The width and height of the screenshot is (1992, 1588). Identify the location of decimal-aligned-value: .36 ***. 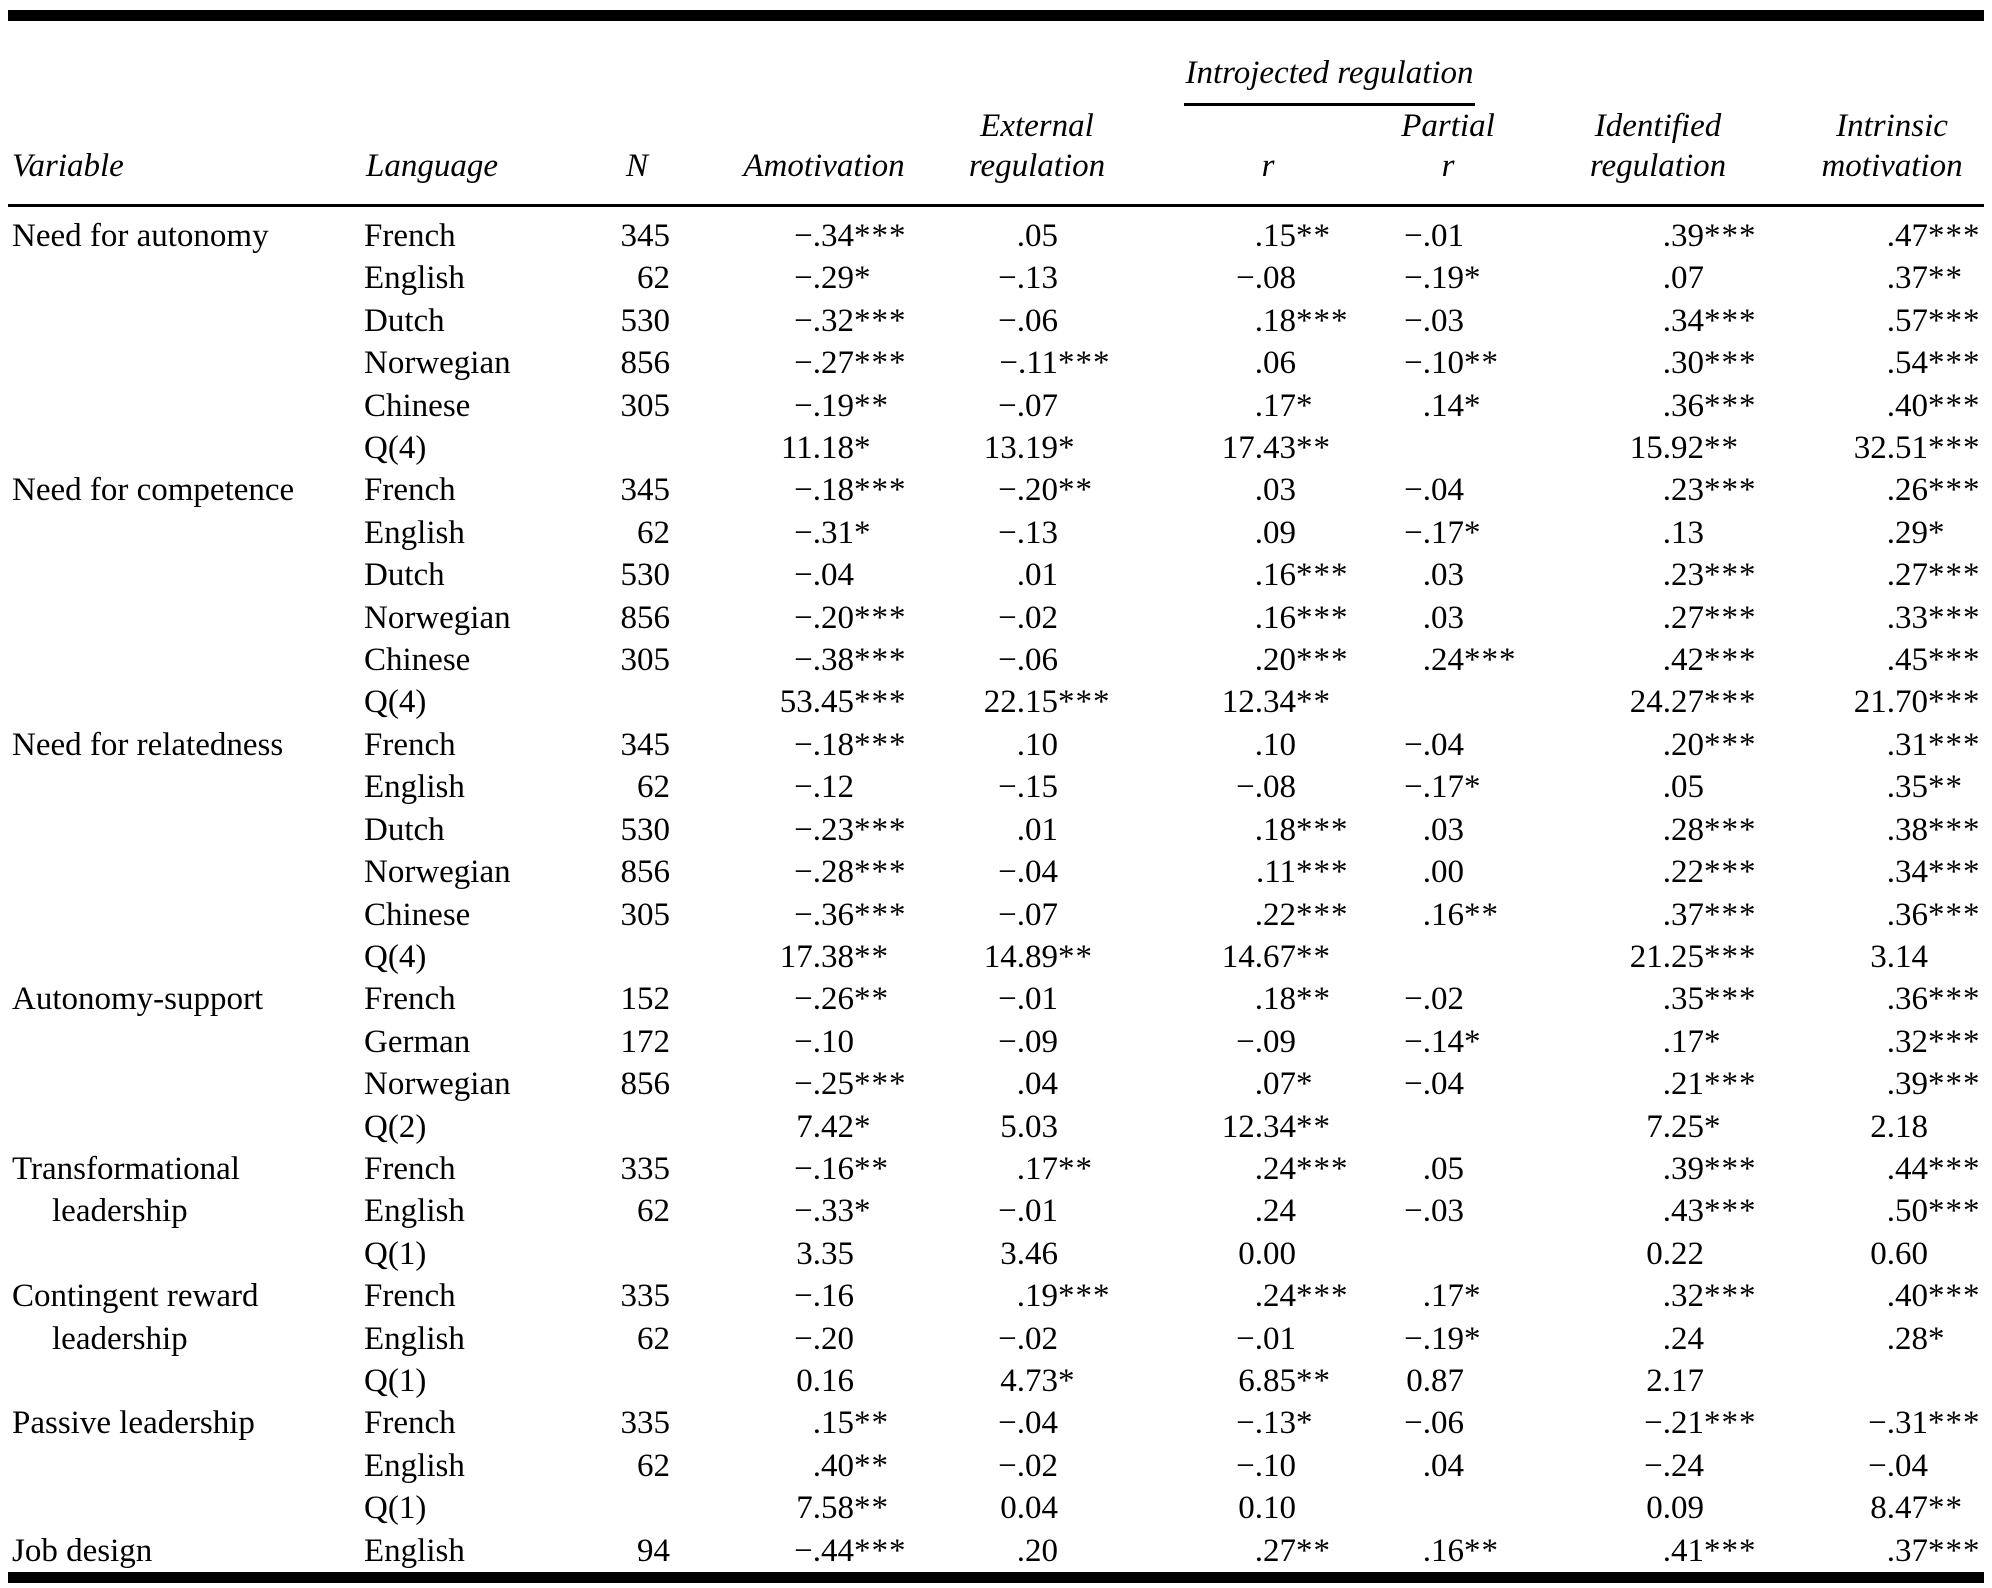
(1640, 406).